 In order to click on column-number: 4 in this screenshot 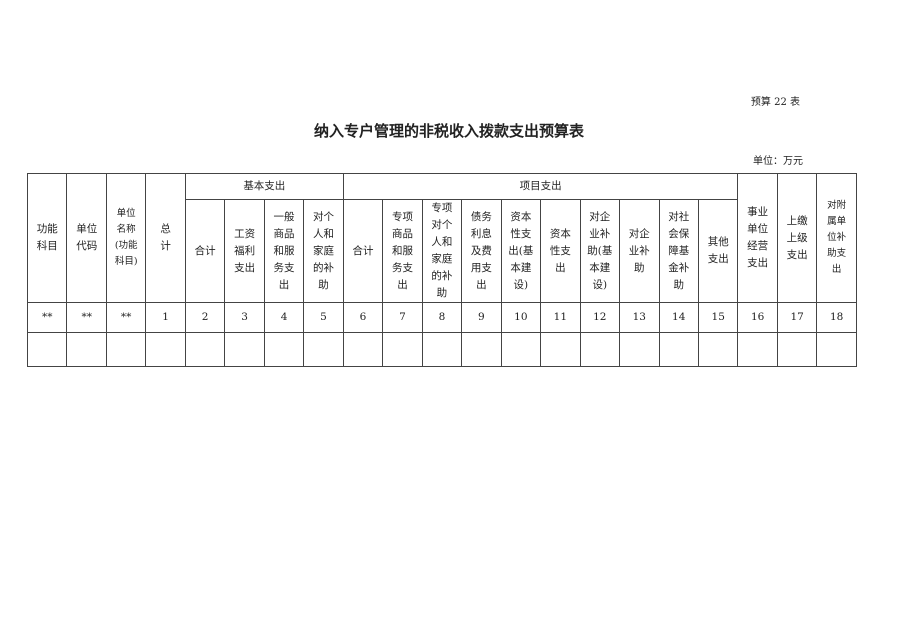, I will do `click(284, 317)`.